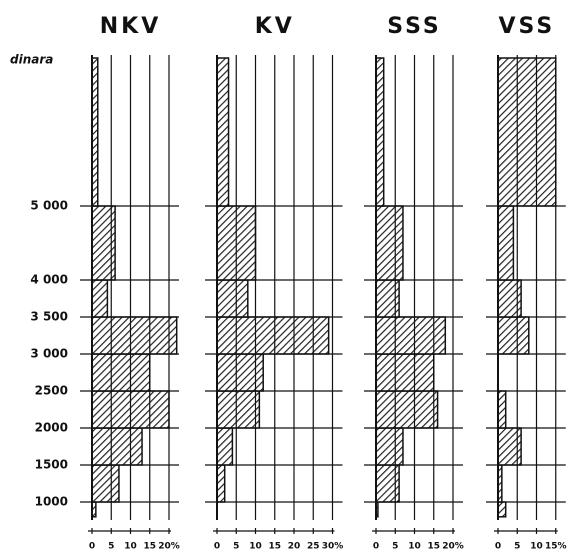  I want to click on y-tick-label: 1500, so click(51, 465).